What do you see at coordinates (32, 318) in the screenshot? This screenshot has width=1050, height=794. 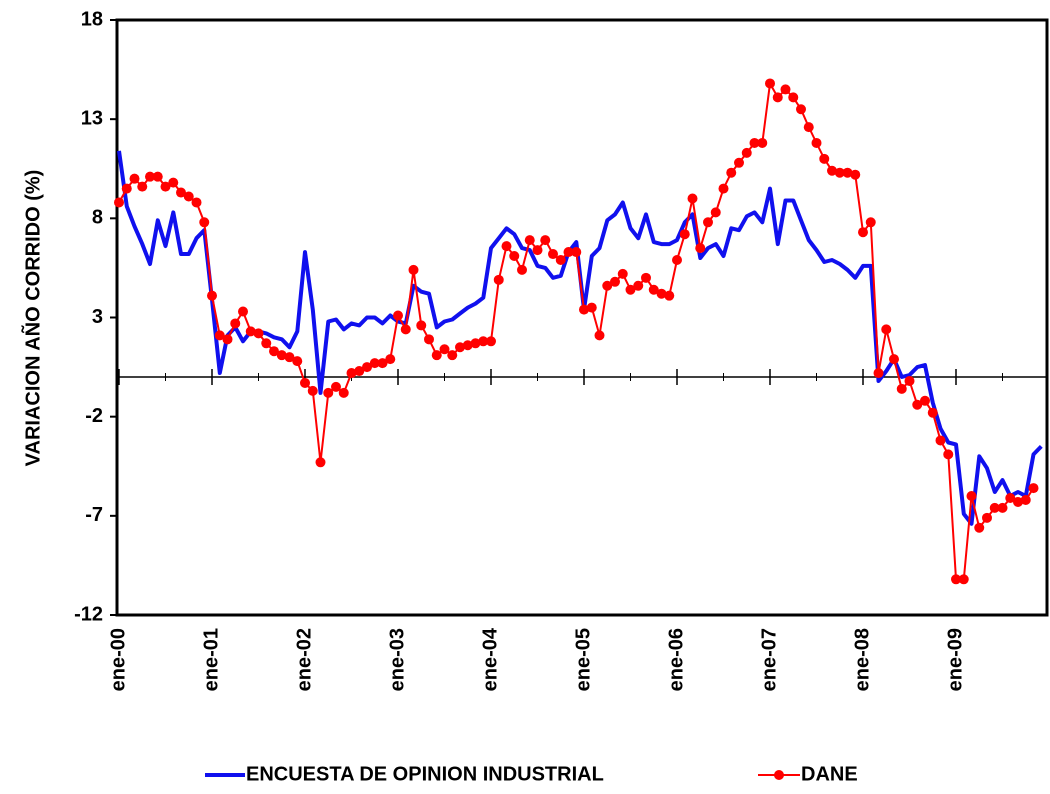 I see `y-axis-title: VARIACION AÑO CORRIDO (%)` at bounding box center [32, 318].